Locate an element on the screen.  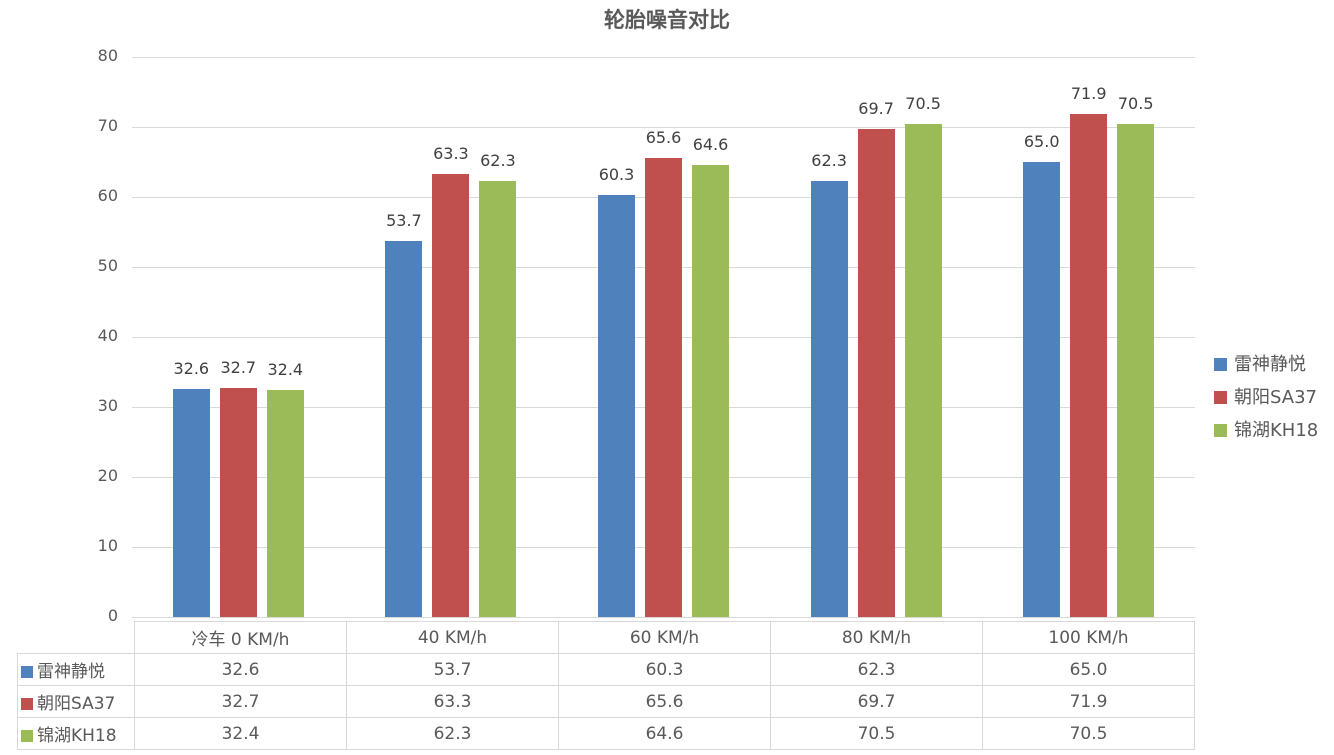
legend-item: 锦湖KH18 is located at coordinates (1266, 434).